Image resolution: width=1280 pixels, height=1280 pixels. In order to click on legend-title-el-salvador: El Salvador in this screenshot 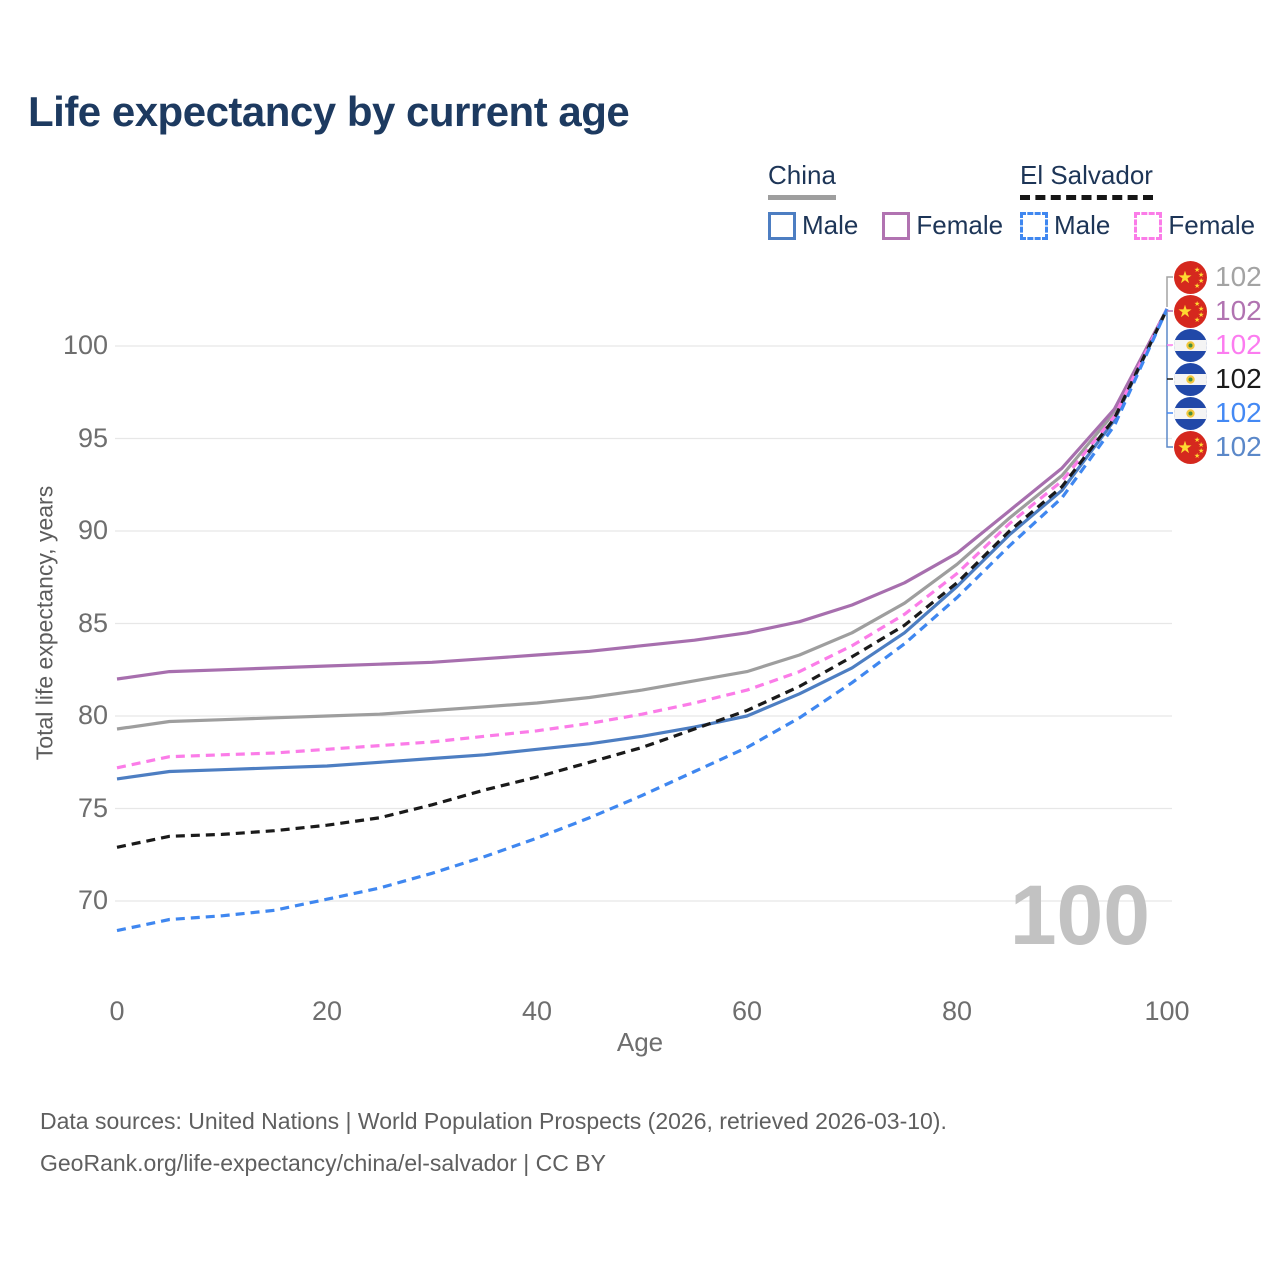, I will do `click(1086, 180)`.